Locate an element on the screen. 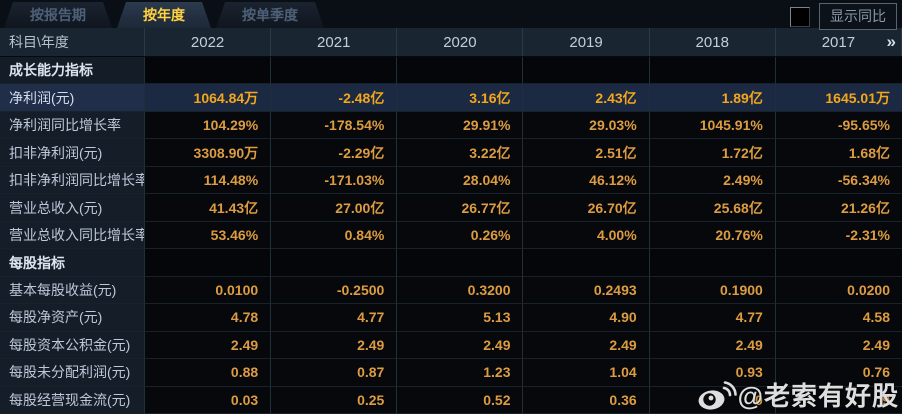 The width and height of the screenshot is (902, 414). cell-value: 1.68亿 is located at coordinates (838, 153).